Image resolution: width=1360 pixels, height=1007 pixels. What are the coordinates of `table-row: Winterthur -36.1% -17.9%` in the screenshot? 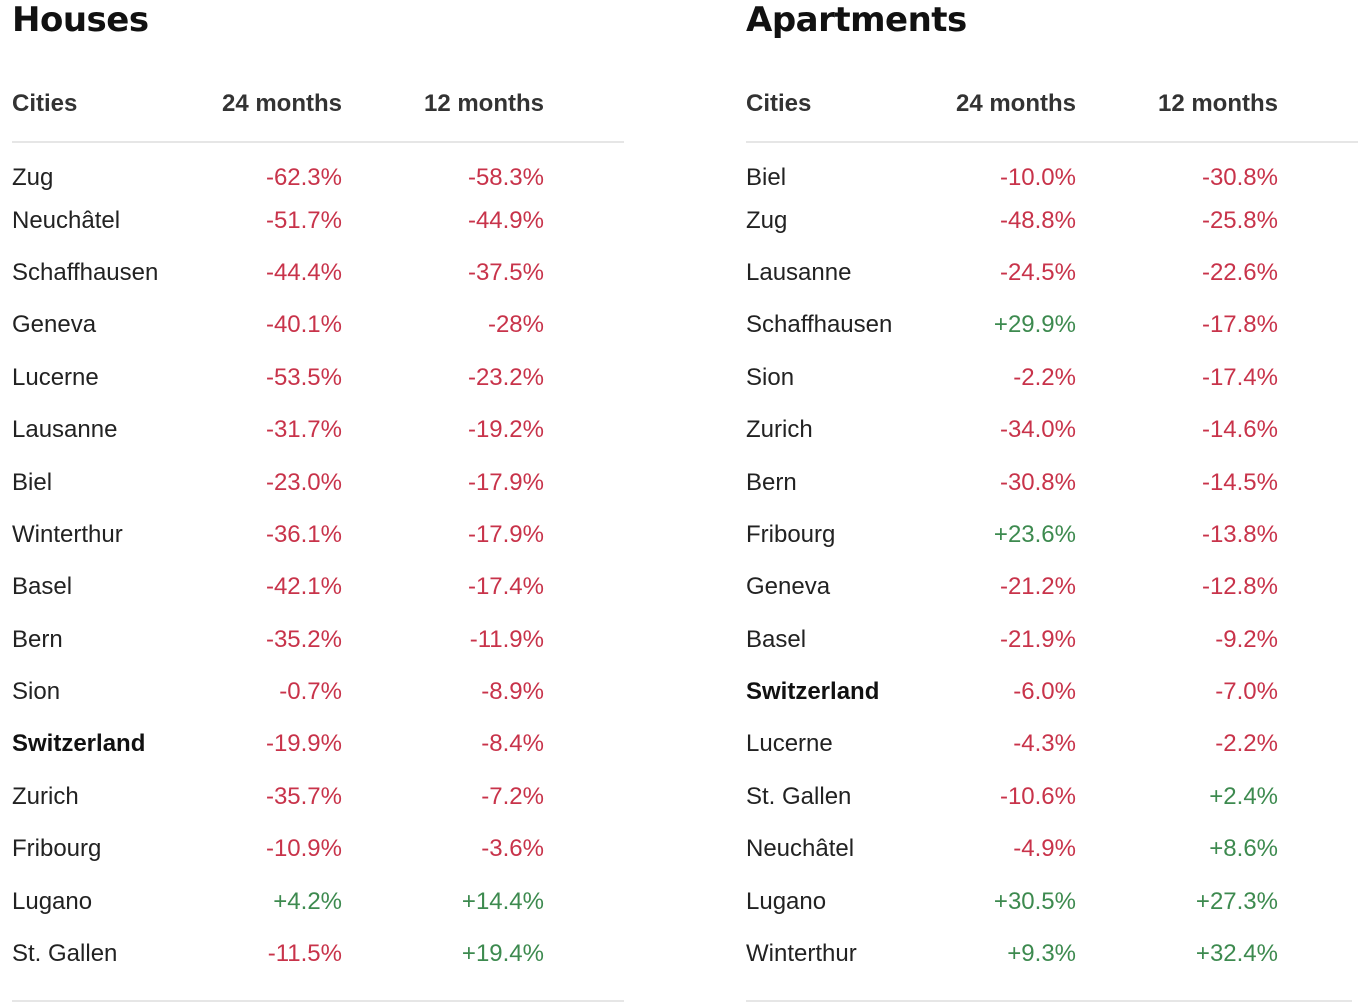 It's located at (318, 535).